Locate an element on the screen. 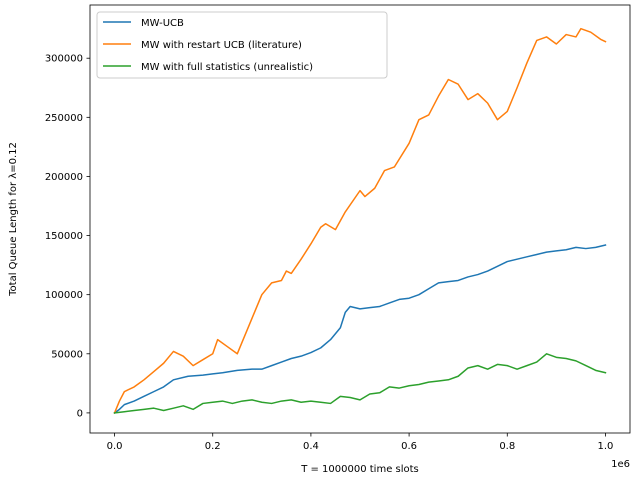 The width and height of the screenshot is (640, 480). x-axis: 0.0 0.2 0.4 0.6 0.8 1.0 is located at coordinates (360, 442).